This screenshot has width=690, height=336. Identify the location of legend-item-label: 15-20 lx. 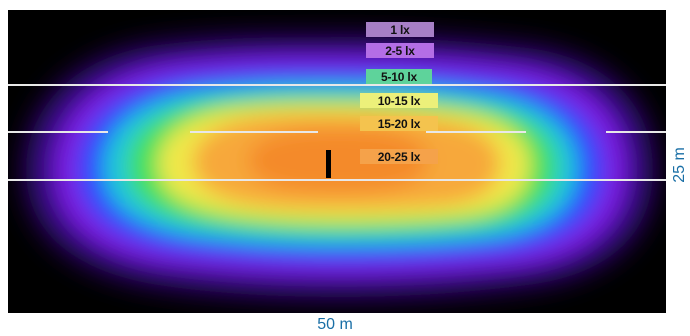
(399, 123).